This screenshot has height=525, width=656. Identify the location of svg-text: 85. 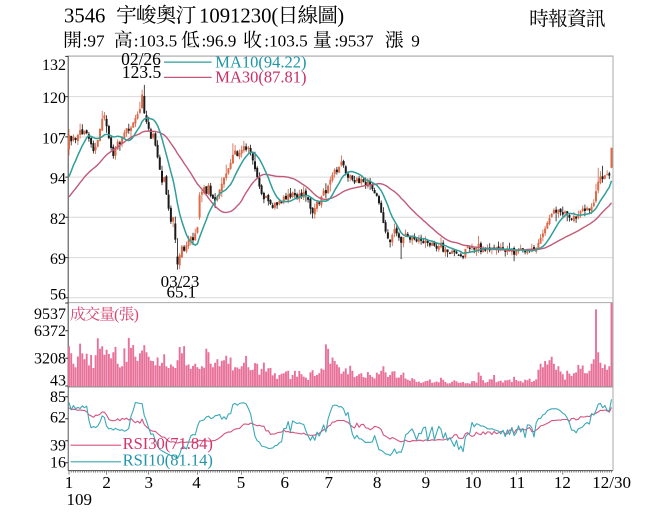
(58, 397).